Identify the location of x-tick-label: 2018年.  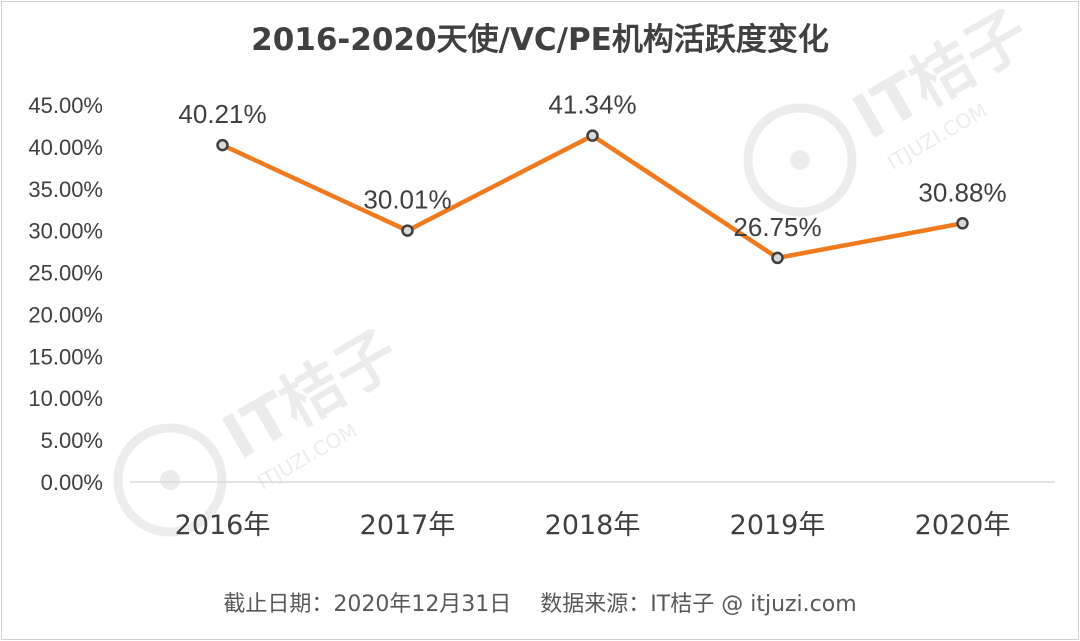
(593, 525).